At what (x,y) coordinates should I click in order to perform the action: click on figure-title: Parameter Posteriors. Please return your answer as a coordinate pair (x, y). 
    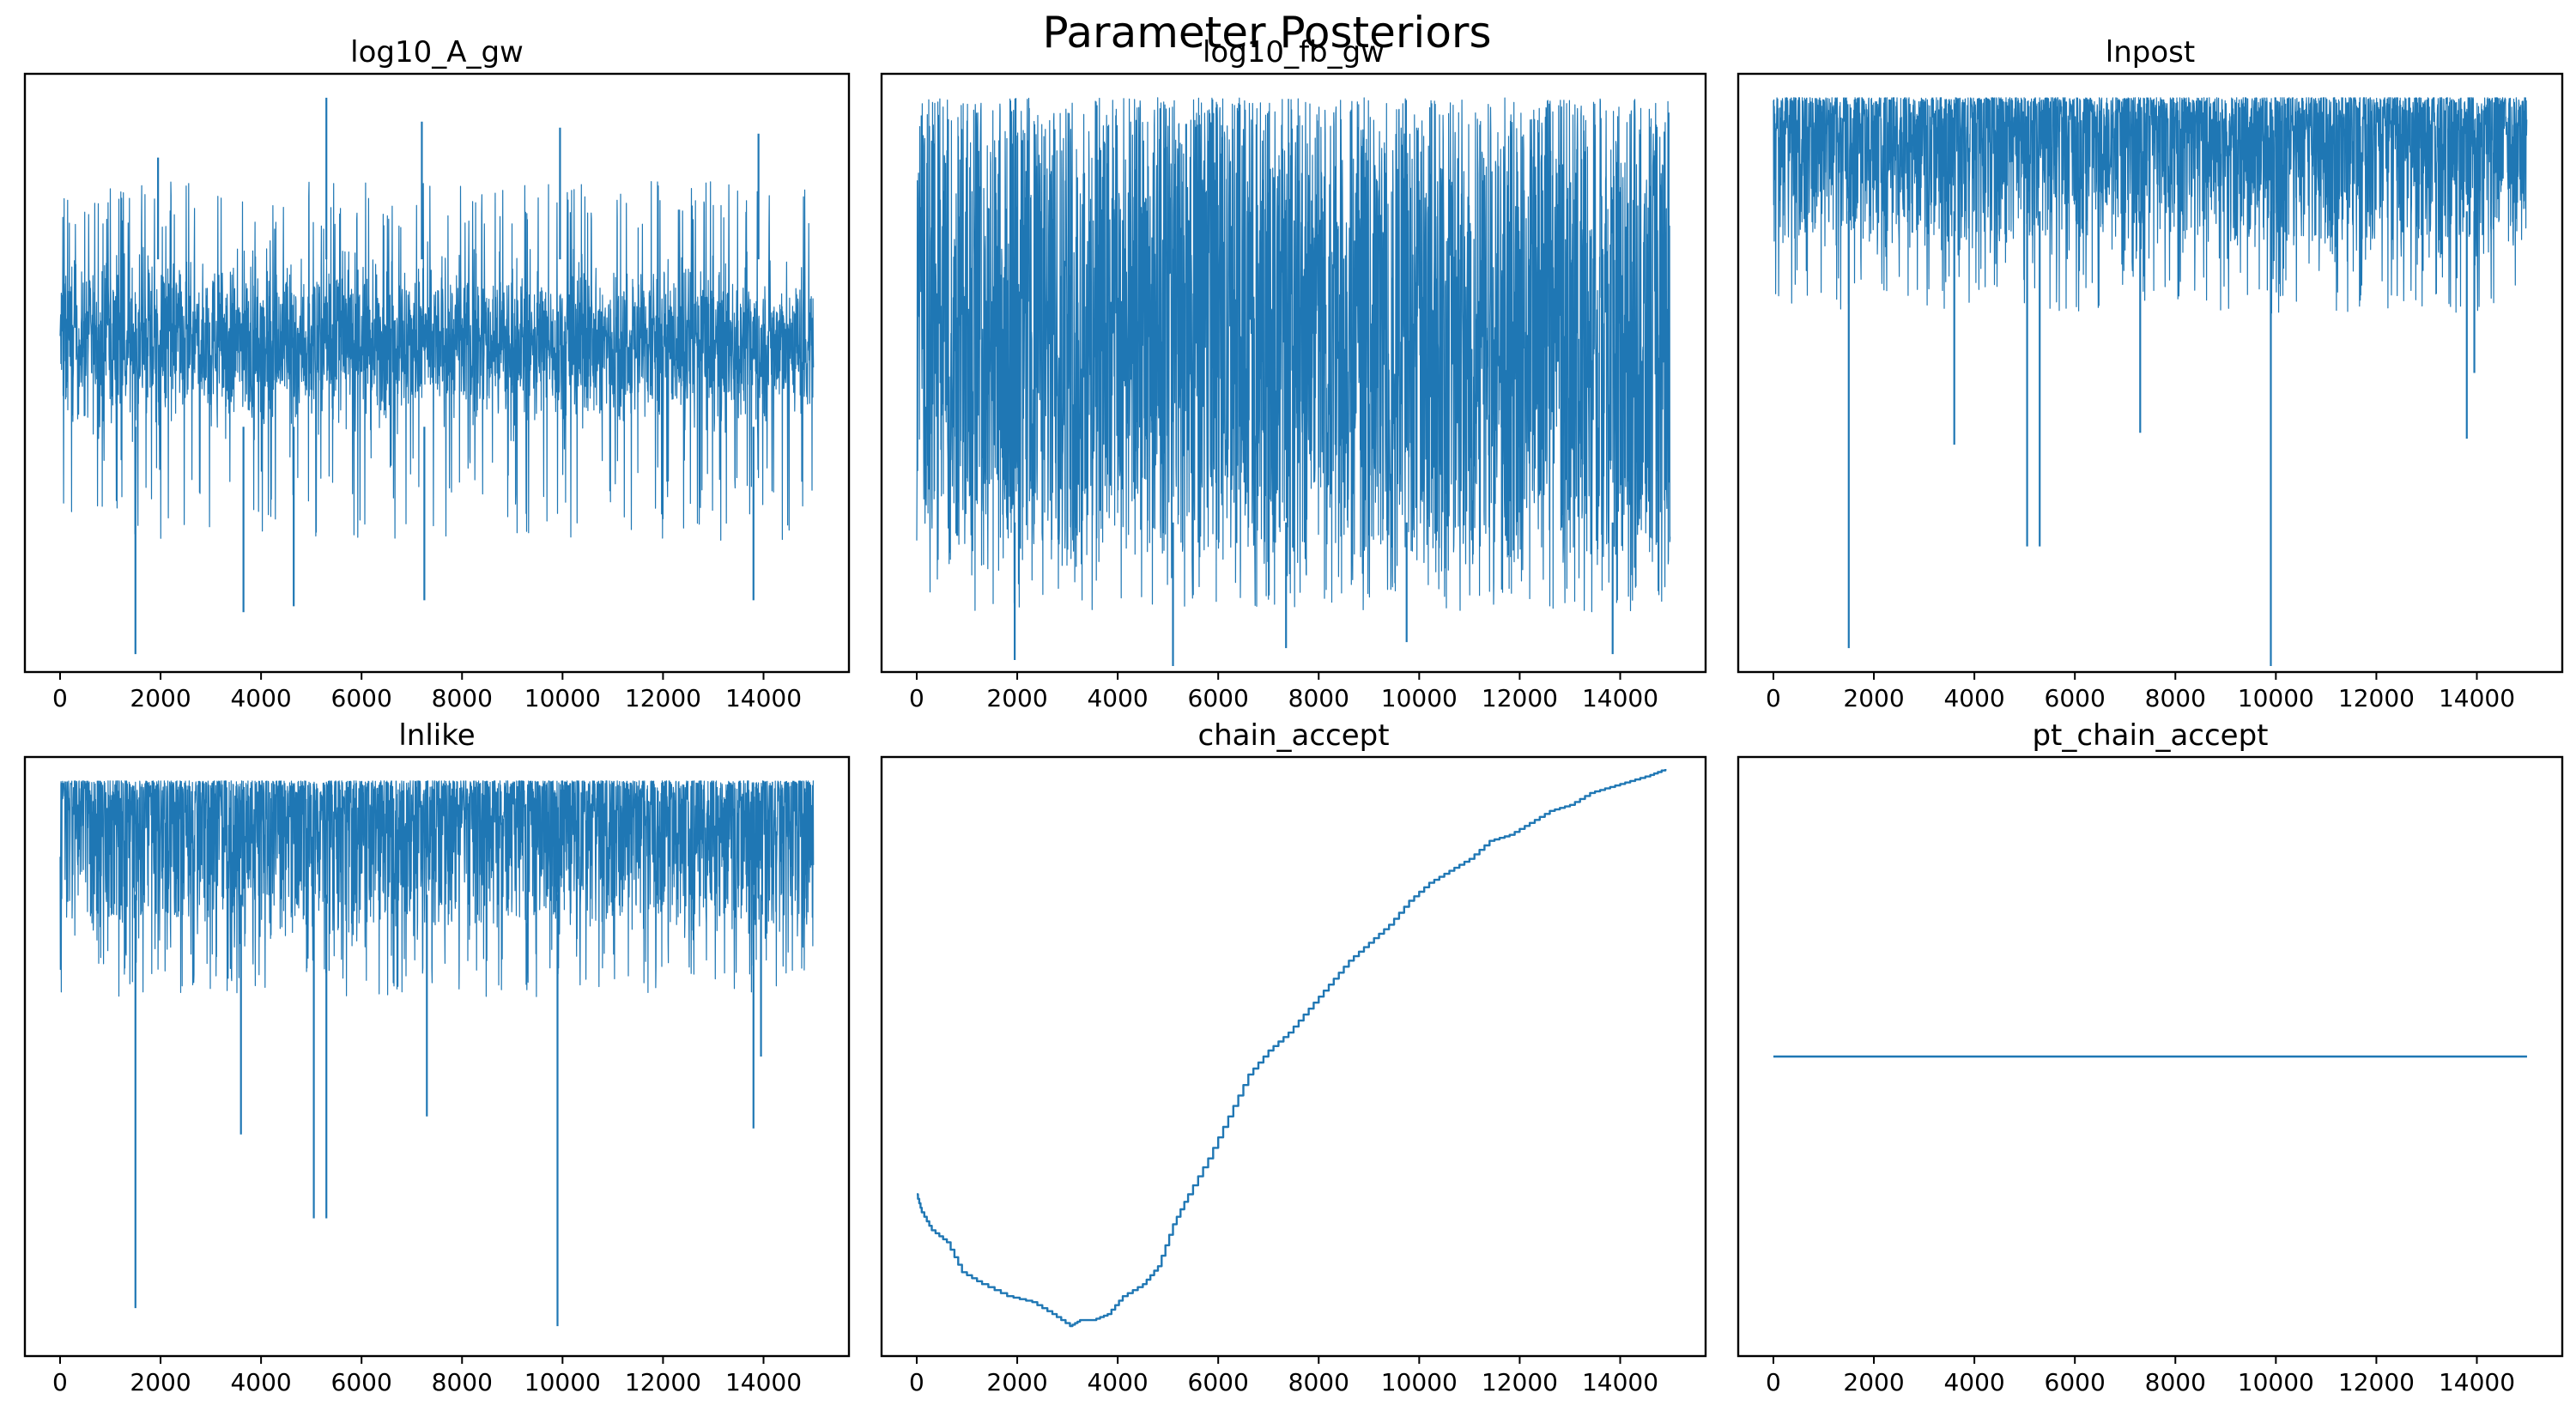
    Looking at the image, I should click on (1266, 33).